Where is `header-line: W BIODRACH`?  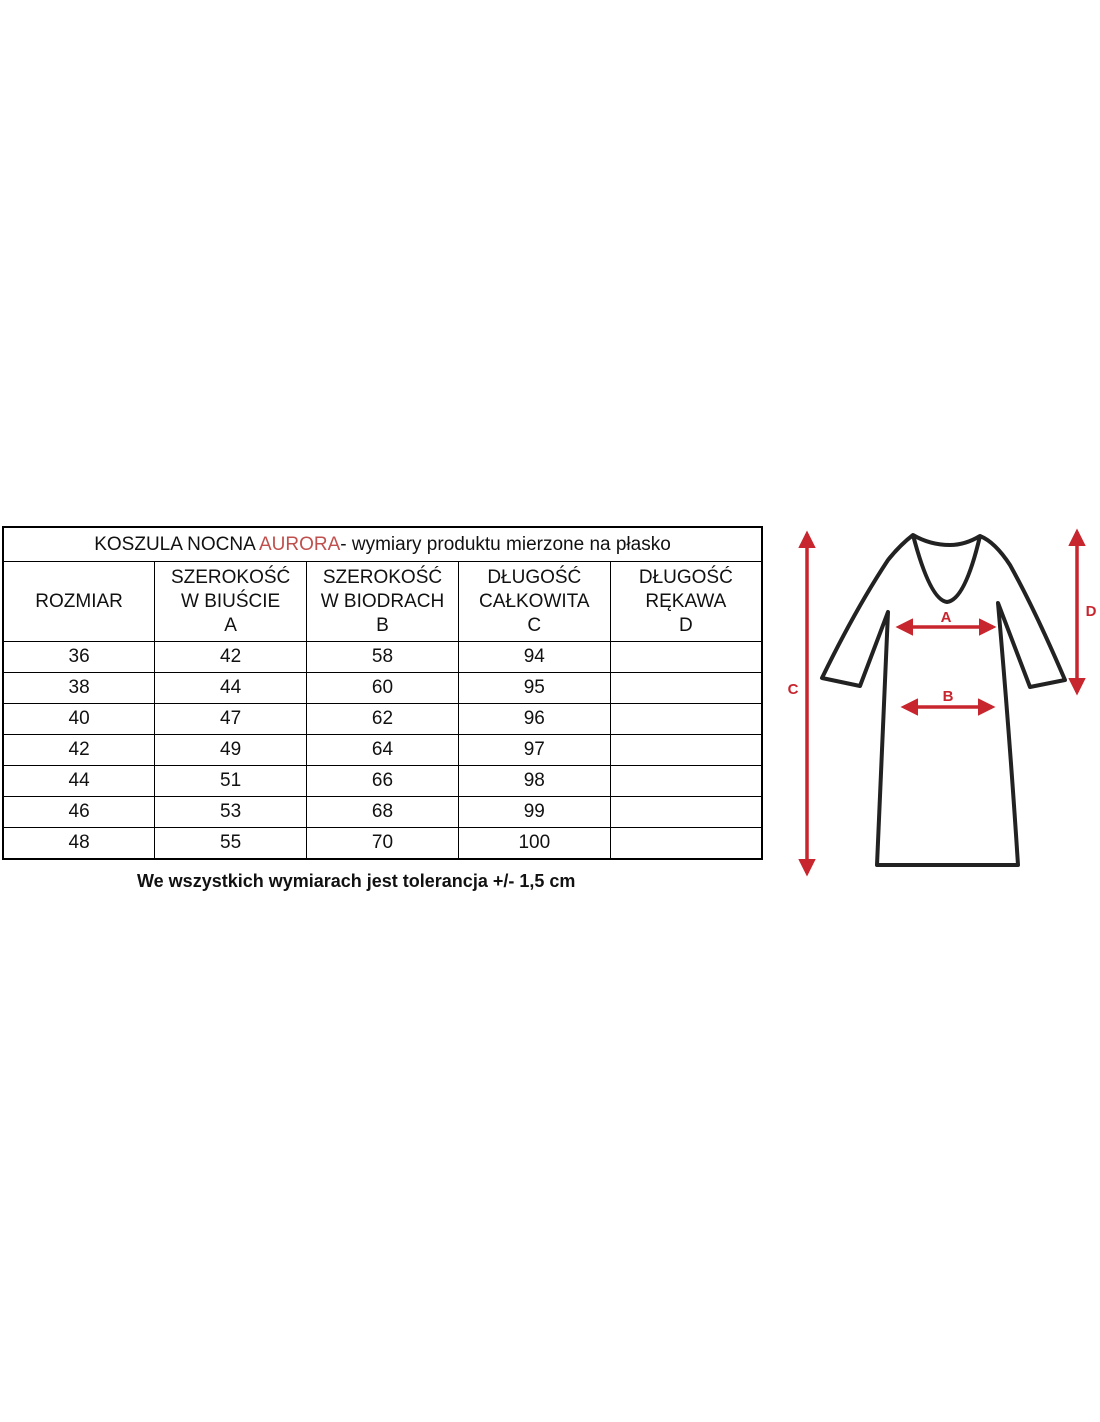
header-line: W BIODRACH is located at coordinates (382, 601).